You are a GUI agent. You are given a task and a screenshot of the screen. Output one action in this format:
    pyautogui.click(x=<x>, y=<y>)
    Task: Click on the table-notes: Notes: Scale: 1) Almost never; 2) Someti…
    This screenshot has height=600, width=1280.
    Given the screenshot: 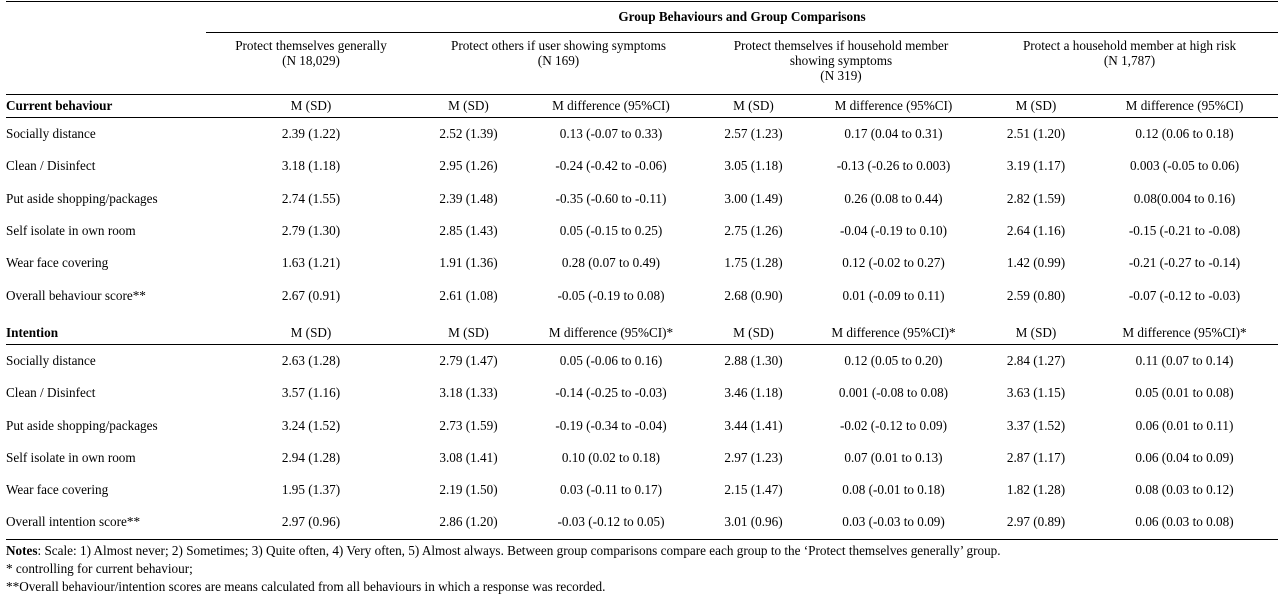 What is the action you would take?
    pyautogui.click(x=641, y=569)
    